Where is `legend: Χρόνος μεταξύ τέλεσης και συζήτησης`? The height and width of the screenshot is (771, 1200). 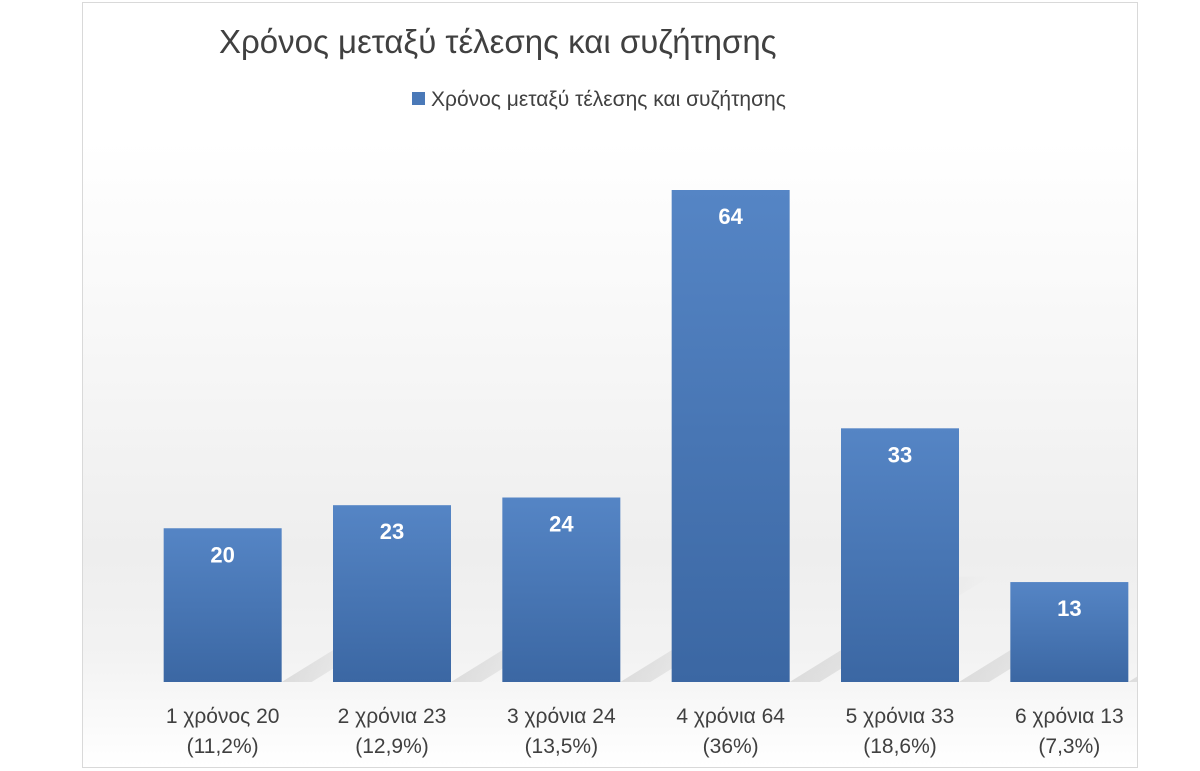
legend: Χρόνος μεταξύ τέλεσης και συζήτησης is located at coordinates (599, 99).